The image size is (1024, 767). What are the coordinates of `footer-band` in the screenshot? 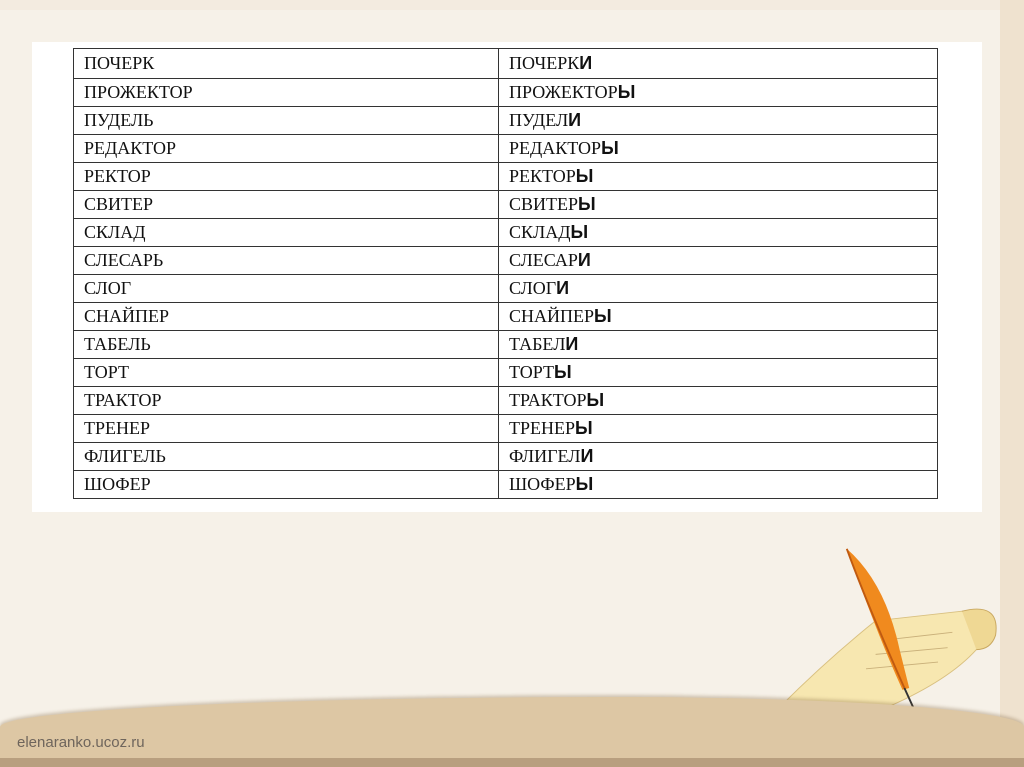 It's located at (512, 727).